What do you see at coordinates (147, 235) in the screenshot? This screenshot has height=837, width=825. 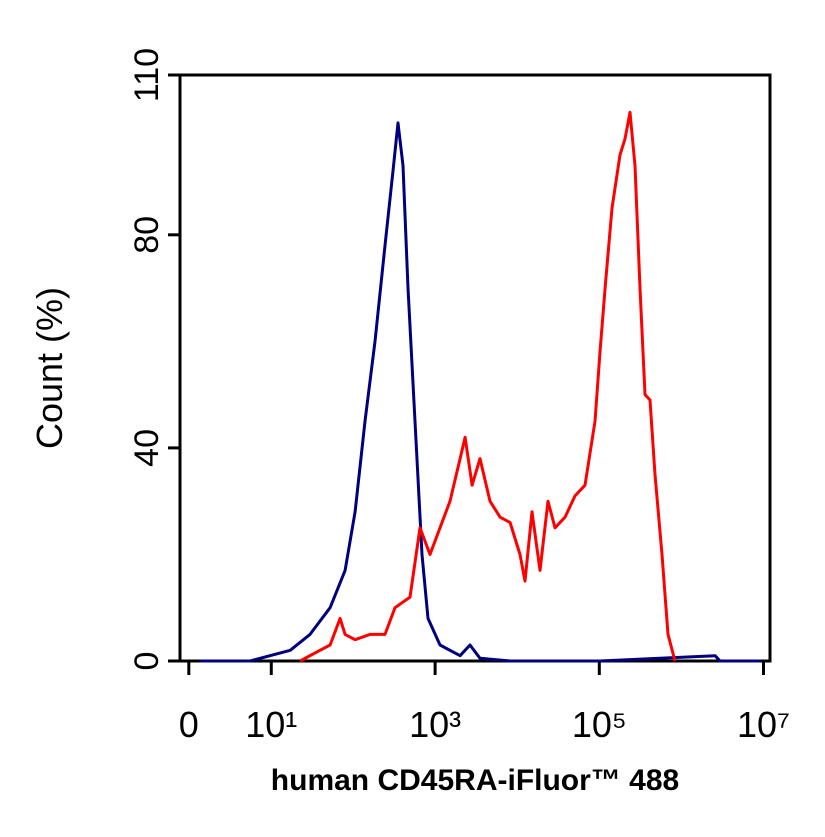 I see `y-tick-label: 80` at bounding box center [147, 235].